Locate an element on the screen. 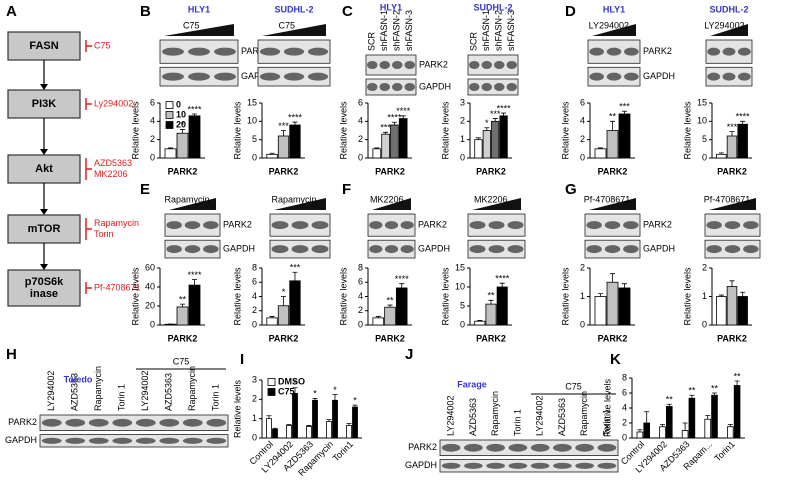  legend-label: DMSO is located at coordinates (291, 381).